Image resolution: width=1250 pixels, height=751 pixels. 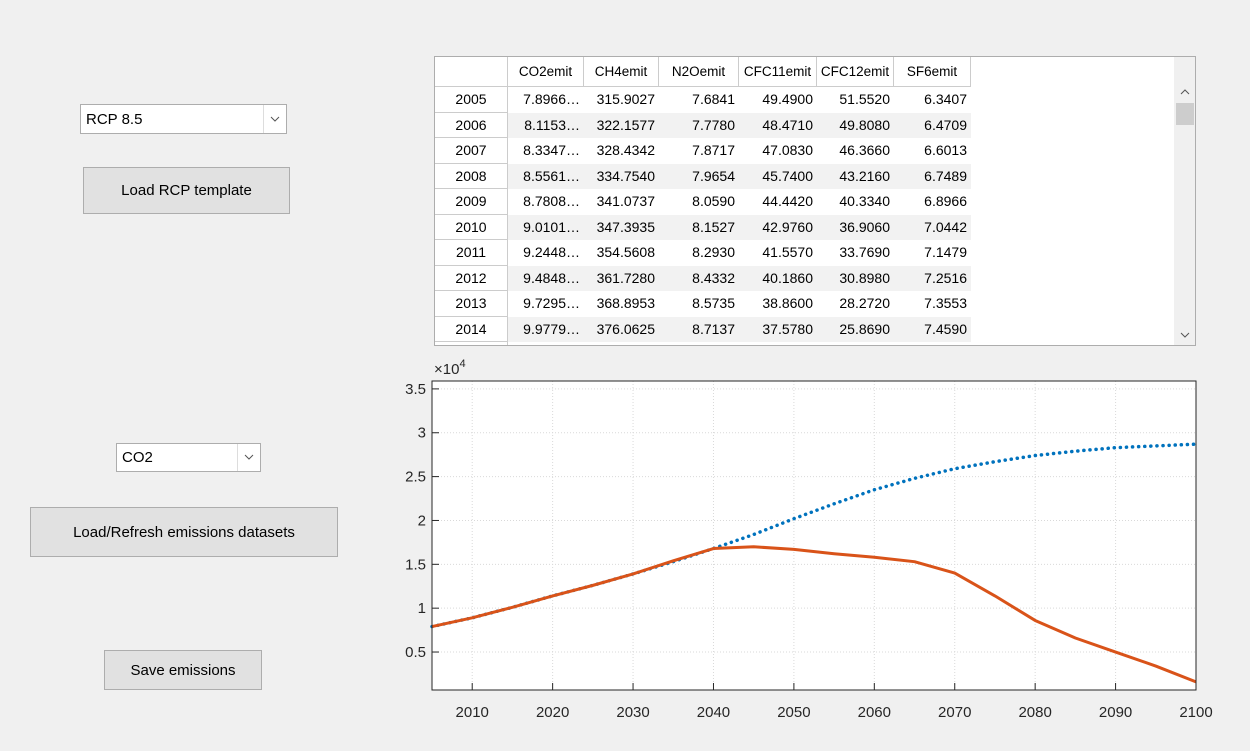 I want to click on table-cell: 8.7137, so click(x=713, y=328).